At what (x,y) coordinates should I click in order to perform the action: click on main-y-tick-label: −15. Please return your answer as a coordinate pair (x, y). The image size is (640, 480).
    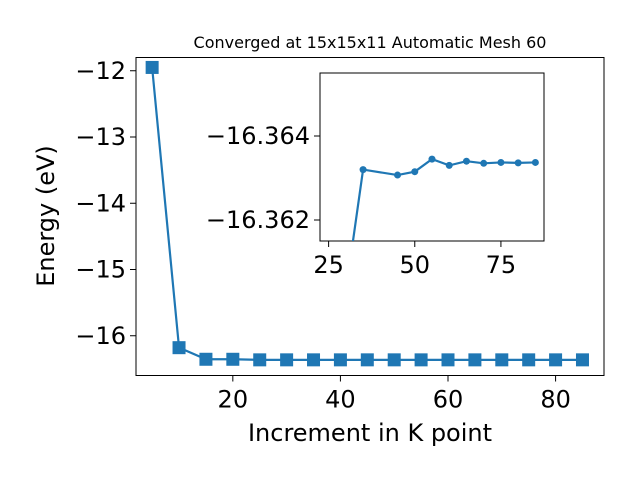
    Looking at the image, I should click on (100, 270).